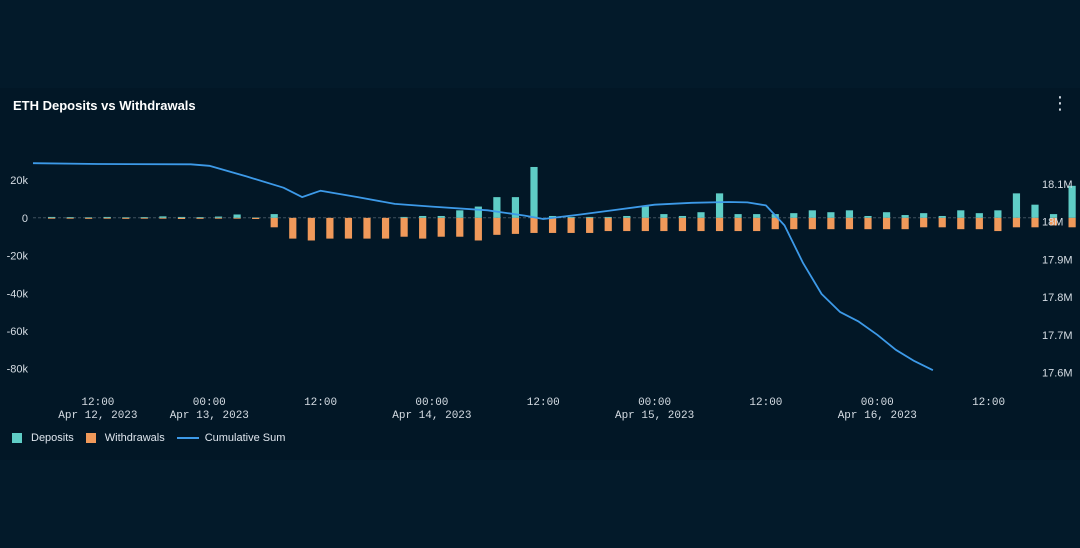  Describe the element at coordinates (52, 438) in the screenshot. I see `legend-label-deposits: Deposits` at that location.